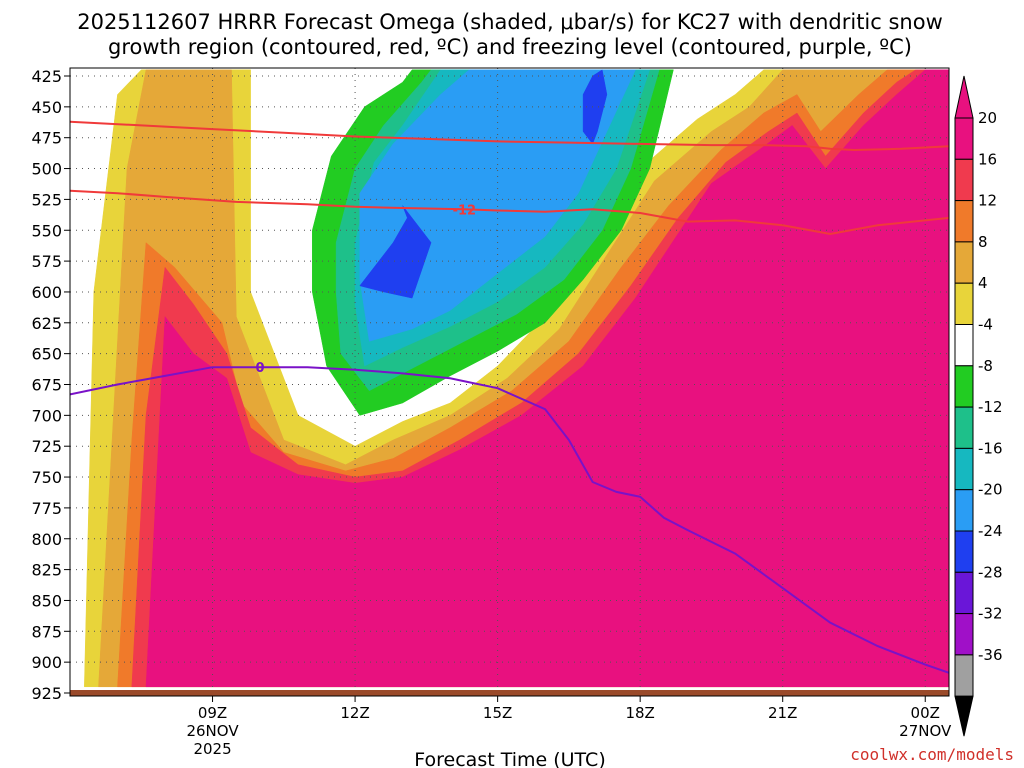  Describe the element at coordinates (212, 713) in the screenshot. I see `x-tick-label-09Z: 09Z` at that location.